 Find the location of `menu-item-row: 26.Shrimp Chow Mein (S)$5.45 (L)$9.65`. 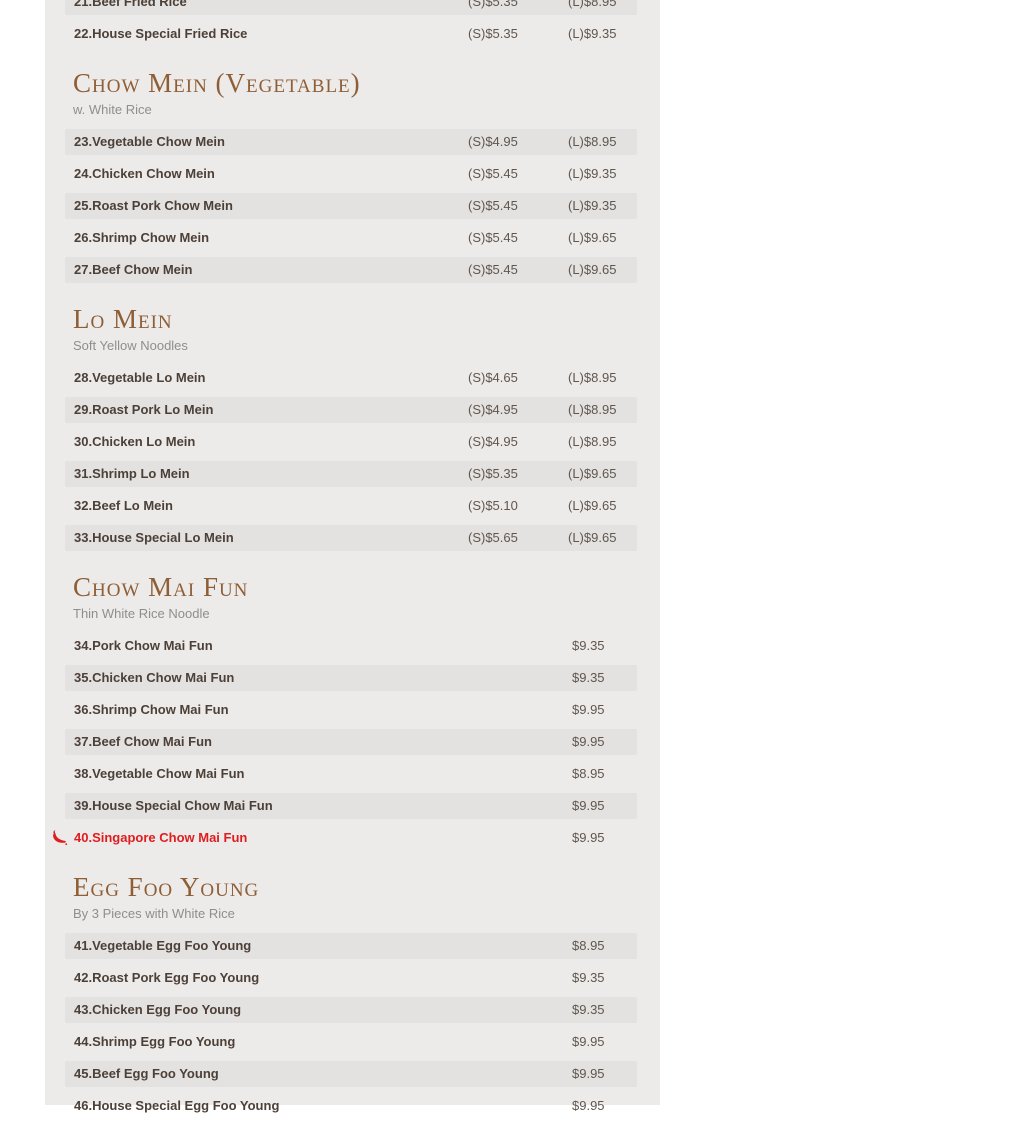

menu-item-row: 26.Shrimp Chow Mein (S)$5.45 (L)$9.65 is located at coordinates (351, 238).